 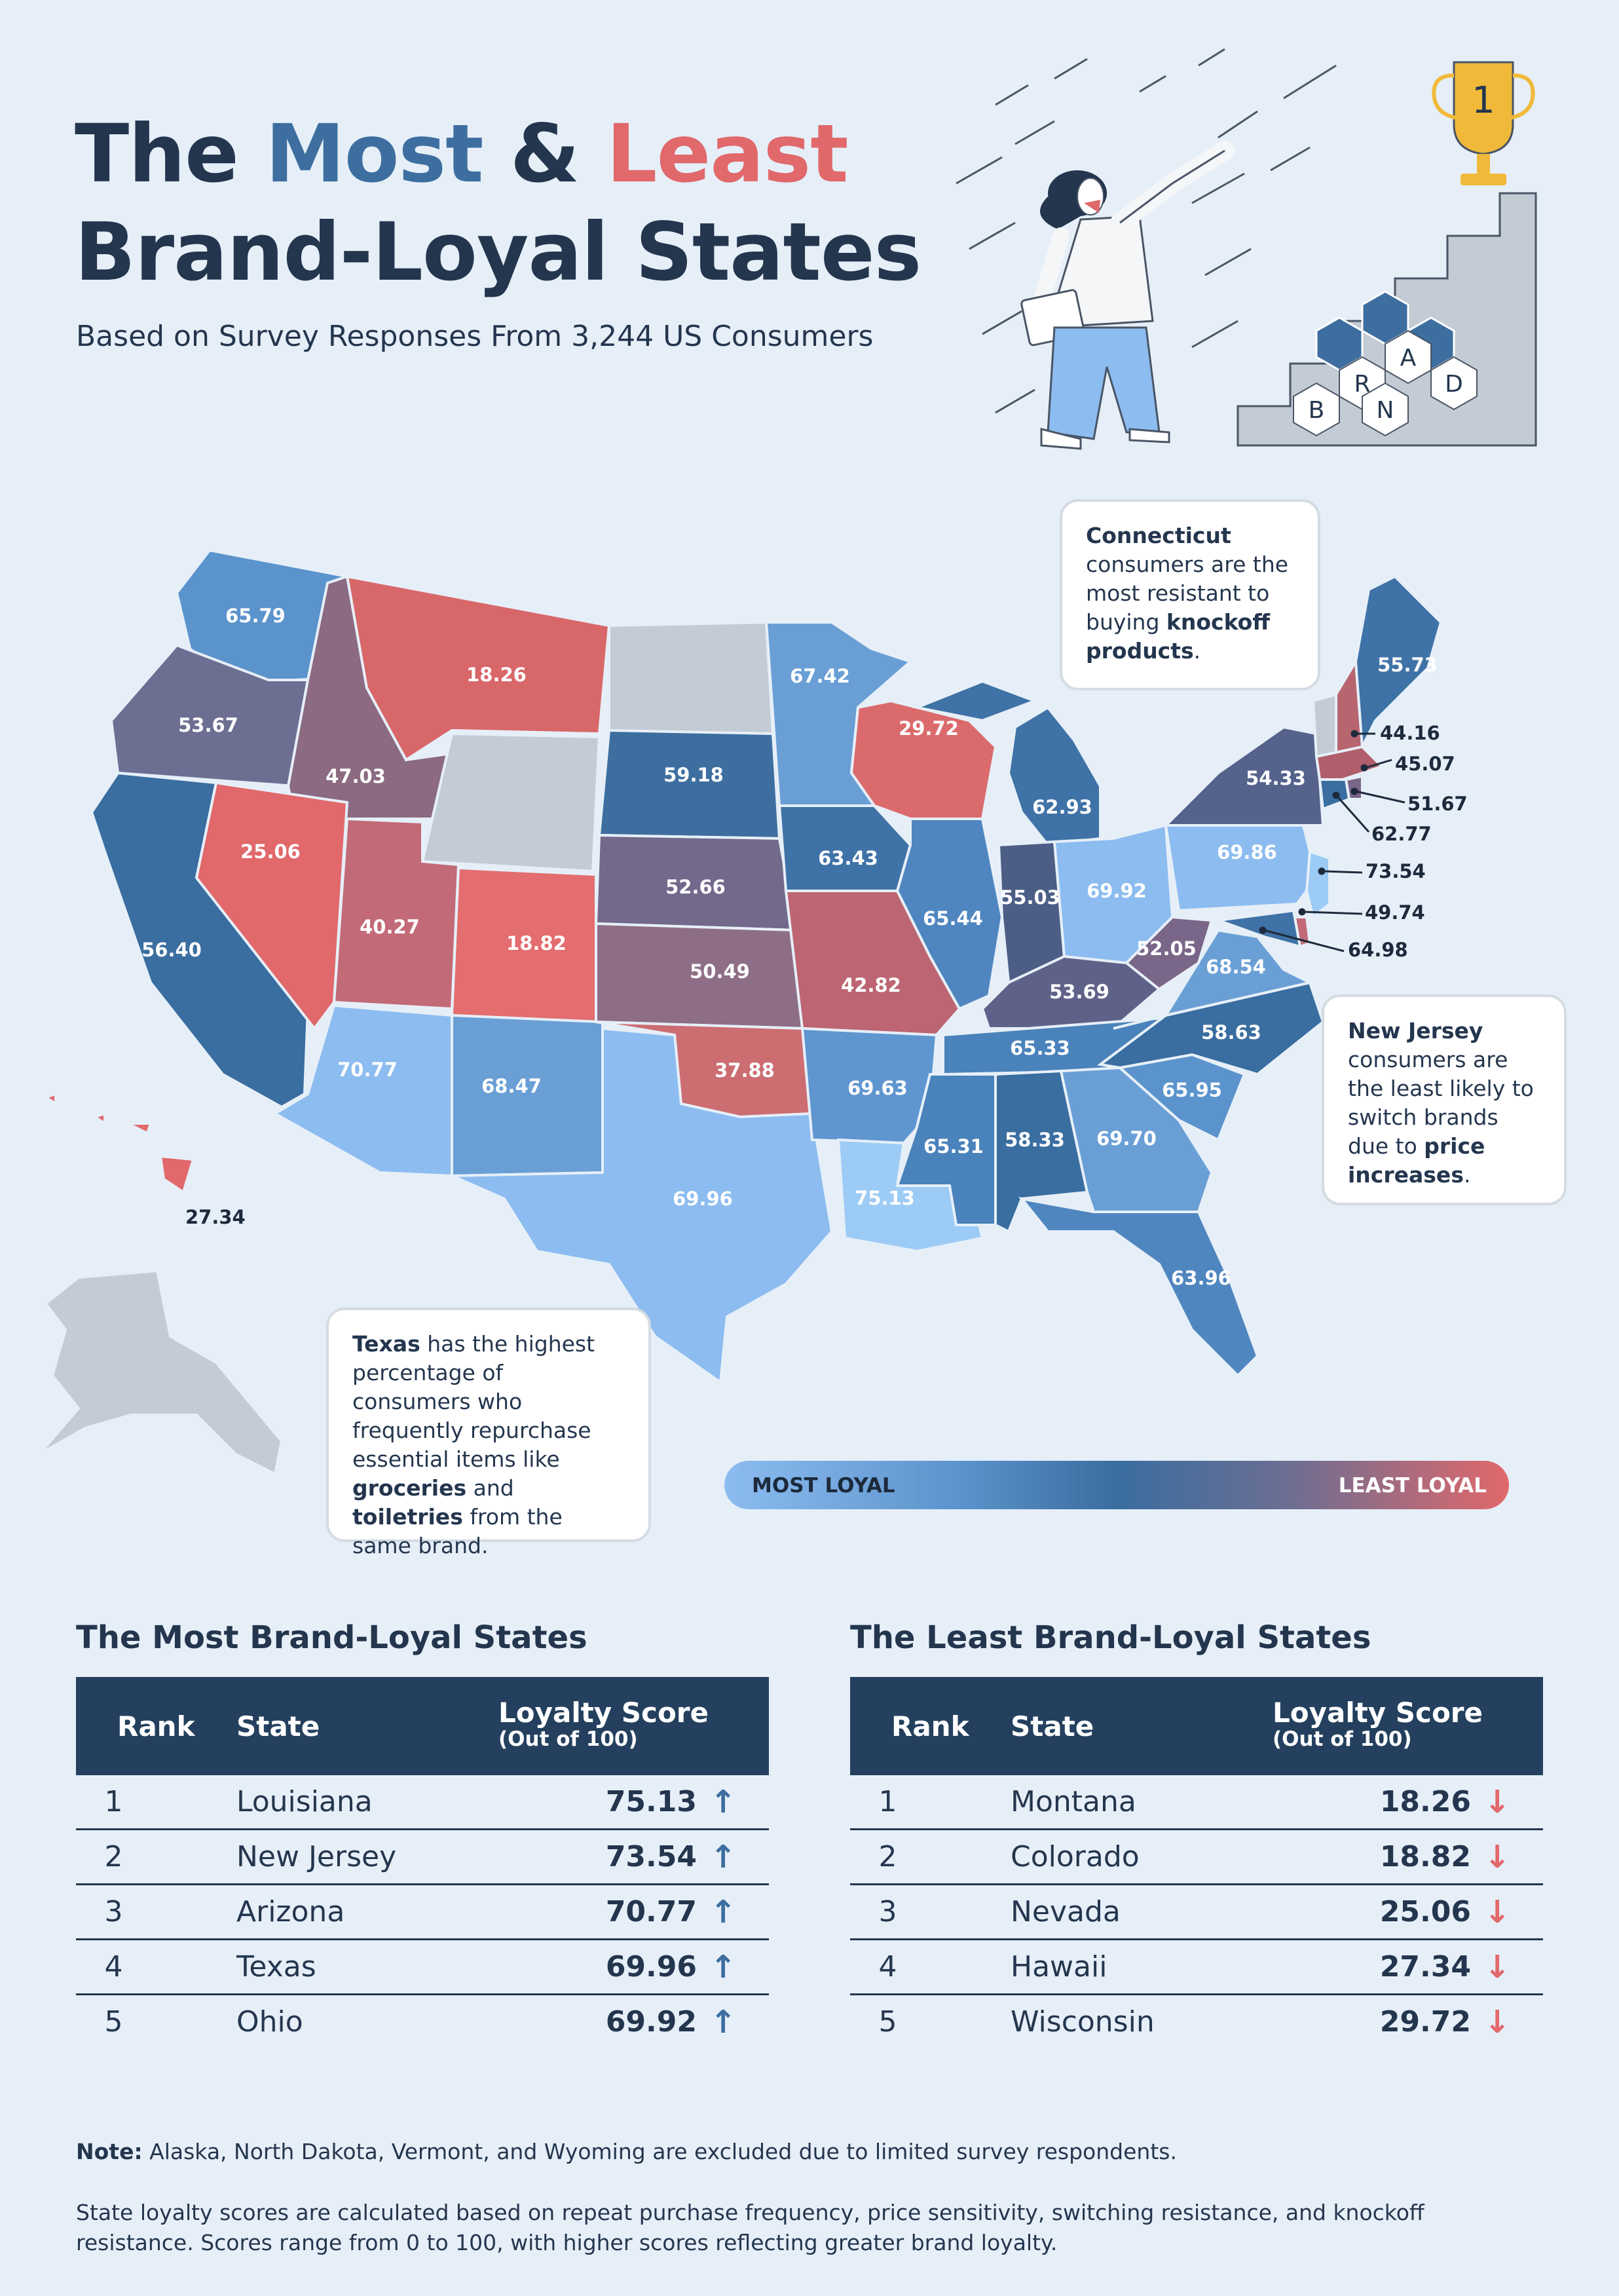 I want to click on state-cell: Hawaii, so click(x=1059, y=1967).